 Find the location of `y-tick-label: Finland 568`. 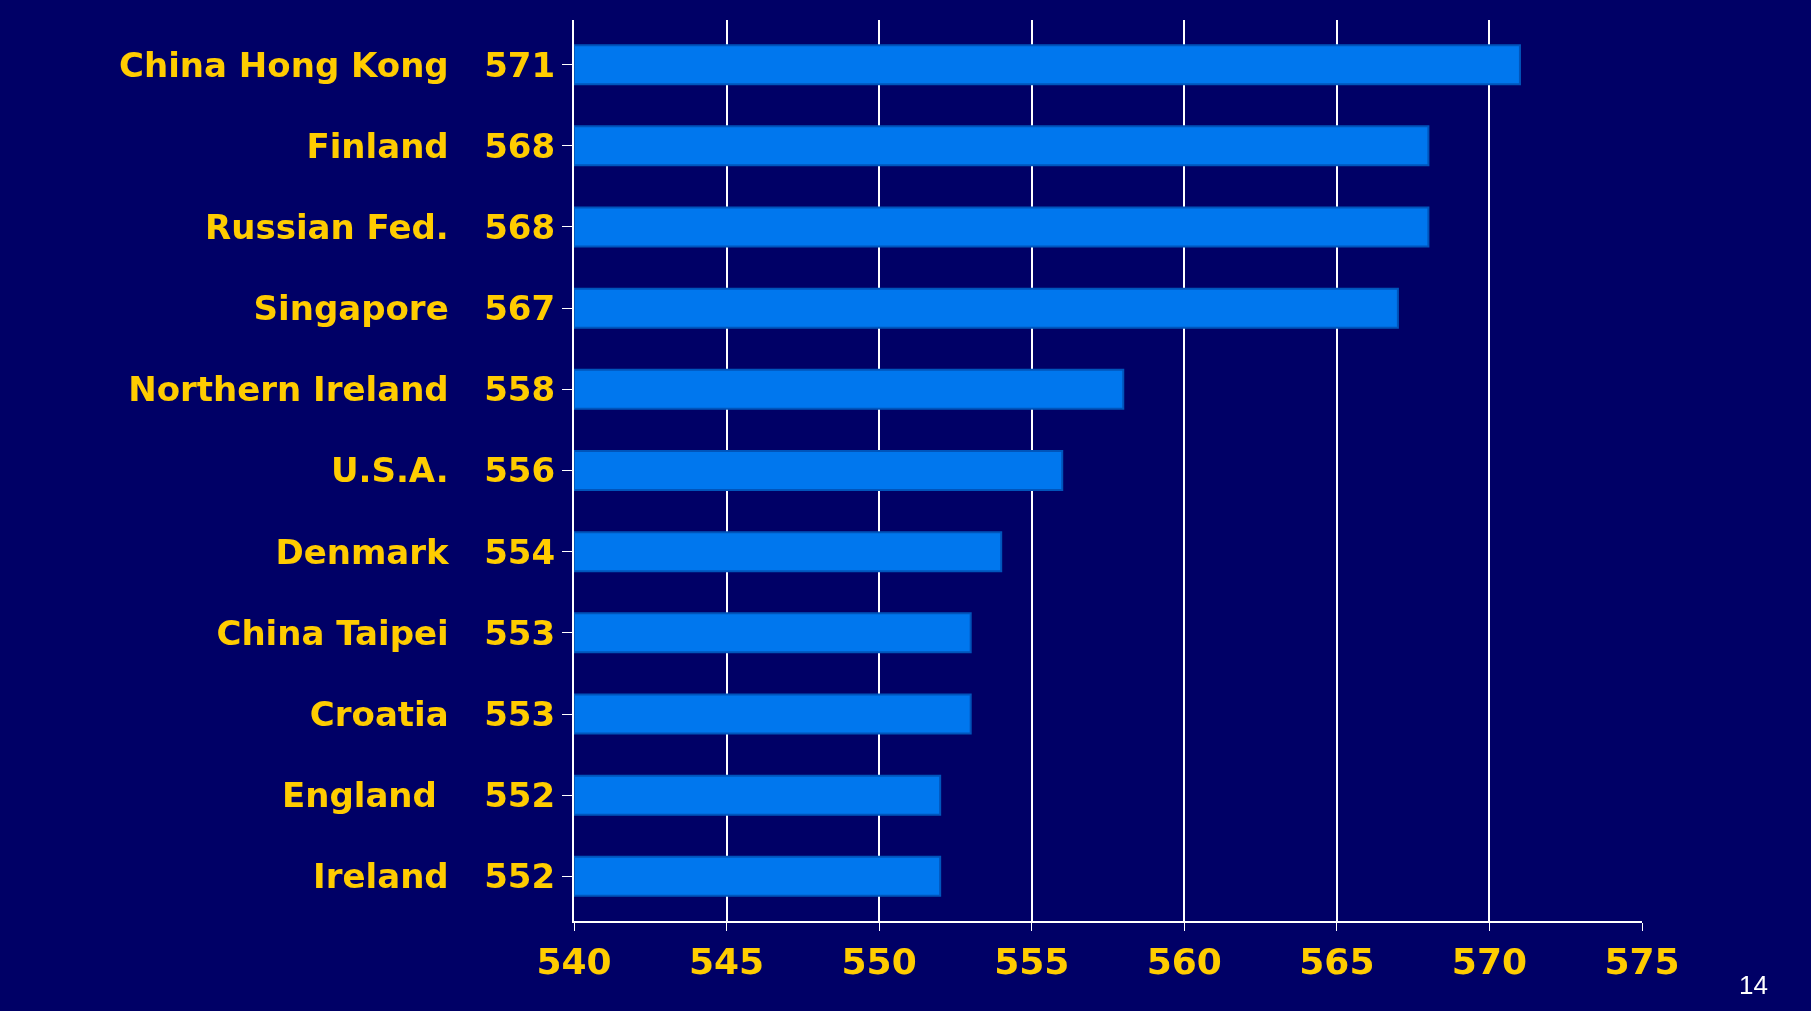

y-tick-label: Finland 568 is located at coordinates (431, 145).